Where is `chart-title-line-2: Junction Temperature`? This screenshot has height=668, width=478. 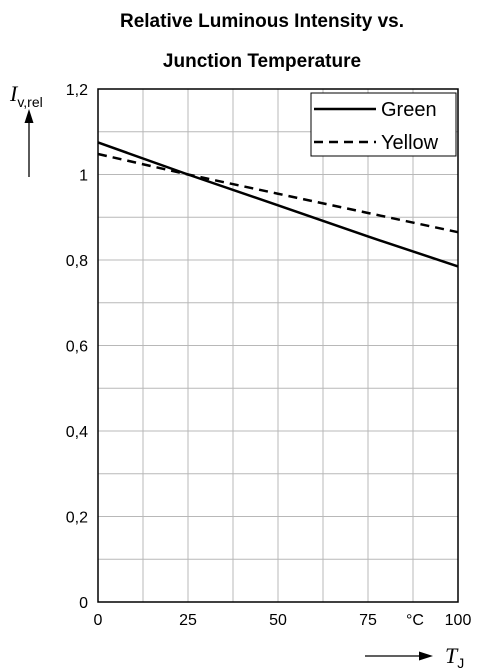 chart-title-line-2: Junction Temperature is located at coordinates (262, 61).